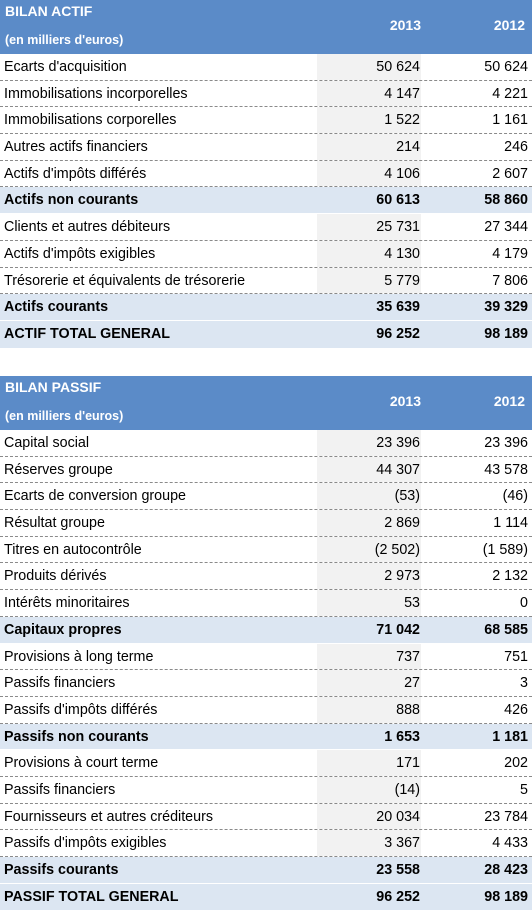 The width and height of the screenshot is (532, 914). What do you see at coordinates (266, 470) in the screenshot?
I see `table-row: Réserves groupe 44 307 43 578` at bounding box center [266, 470].